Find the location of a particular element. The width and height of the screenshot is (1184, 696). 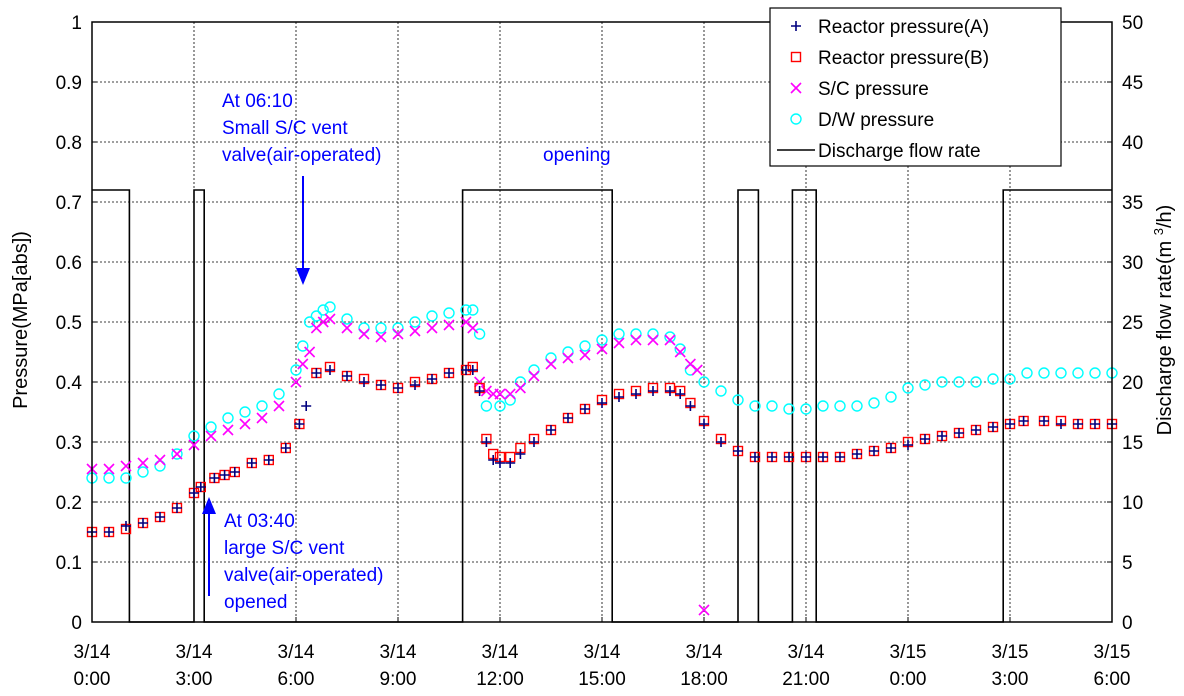

y2-tick-label: 0 is located at coordinates (1127, 623).